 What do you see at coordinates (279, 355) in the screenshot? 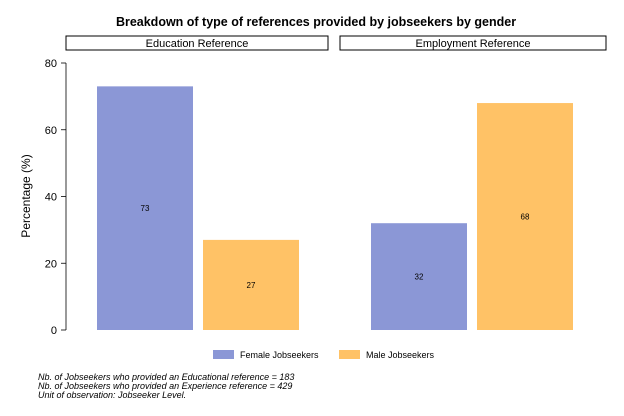
I see `legend-label-female: Female Jobseekers` at bounding box center [279, 355].